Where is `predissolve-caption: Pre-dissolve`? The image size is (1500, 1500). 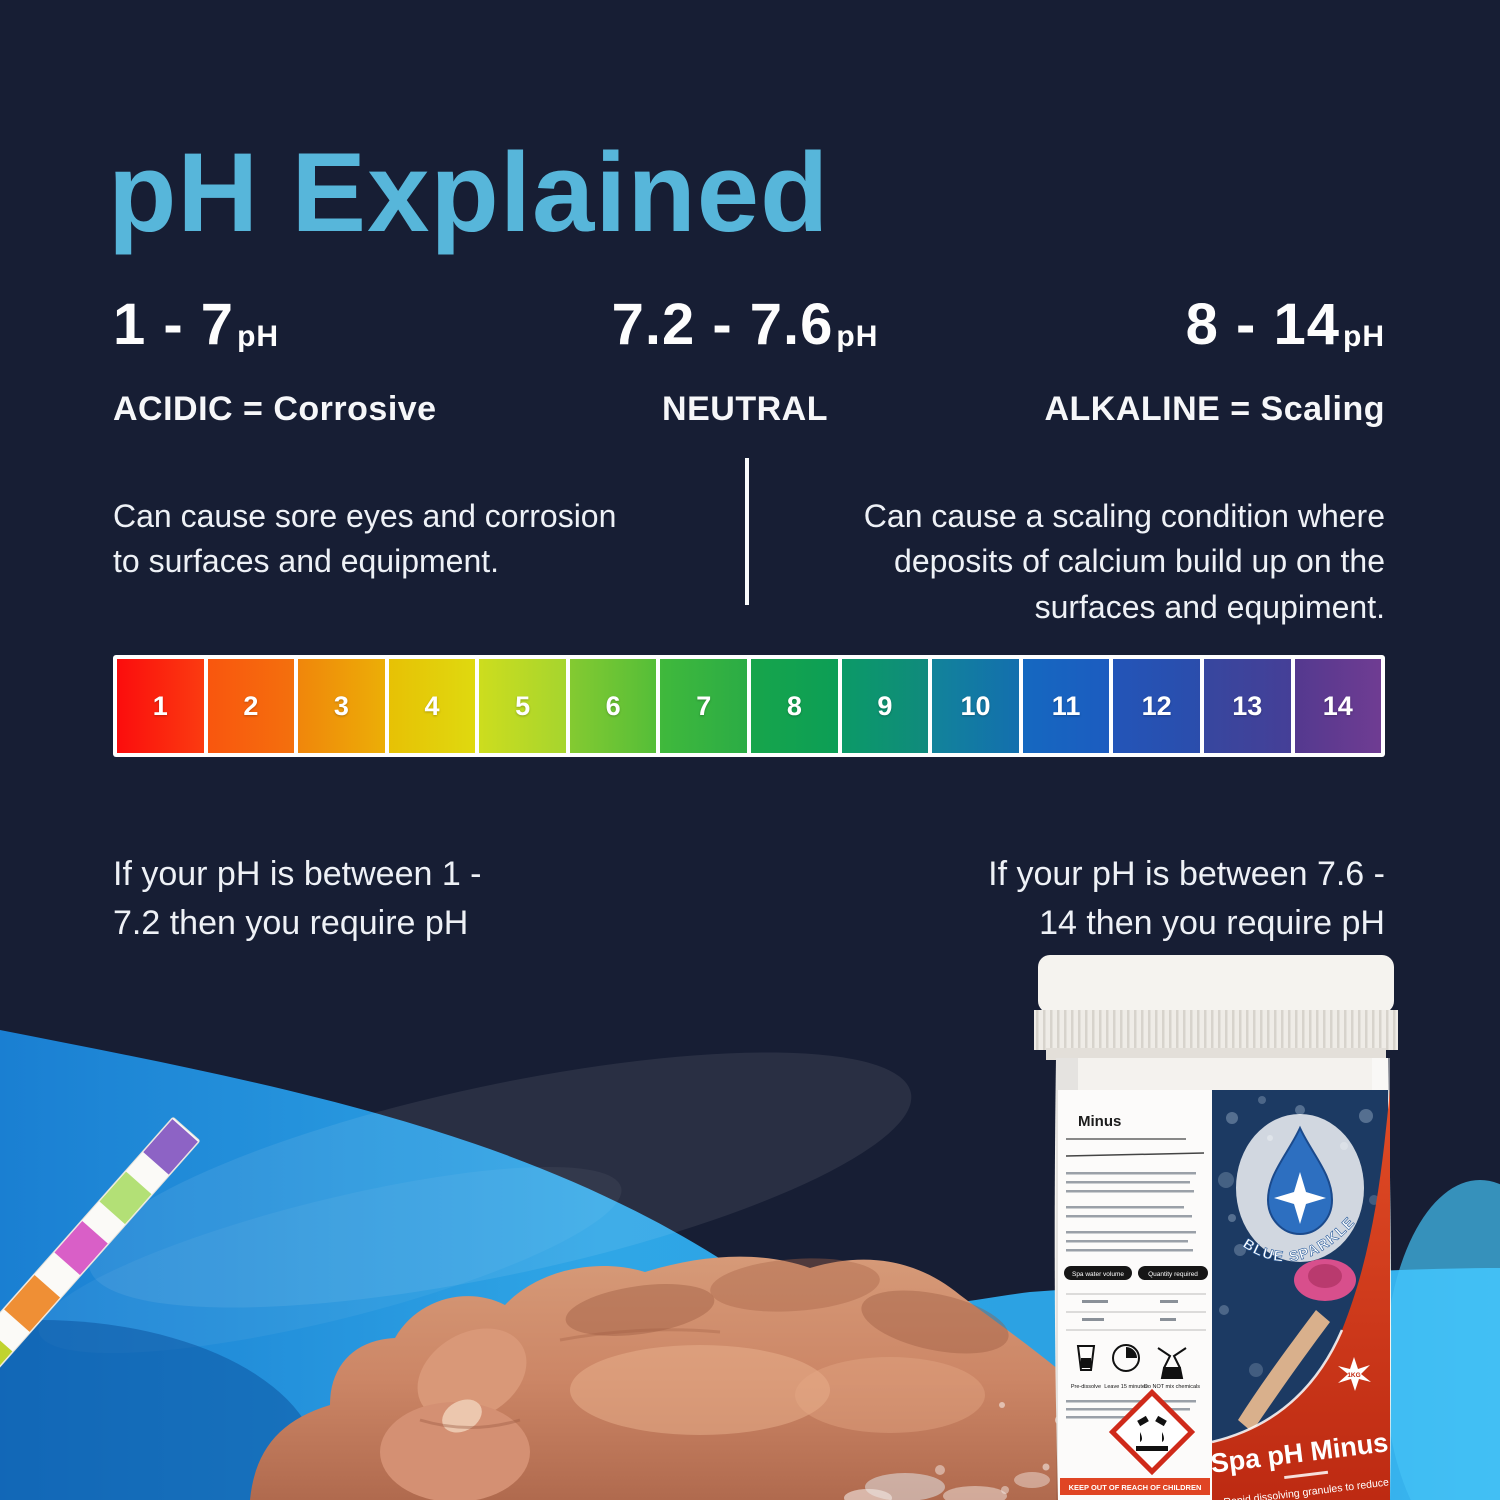 predissolve-caption: Pre-dissolve is located at coordinates (1086, 1387).